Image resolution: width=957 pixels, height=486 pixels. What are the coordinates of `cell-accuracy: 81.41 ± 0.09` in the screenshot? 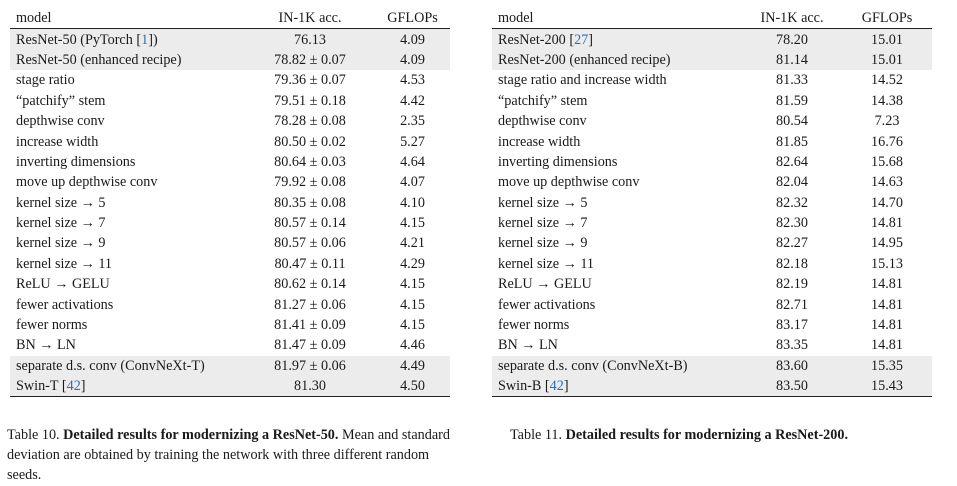 It's located at (310, 325).